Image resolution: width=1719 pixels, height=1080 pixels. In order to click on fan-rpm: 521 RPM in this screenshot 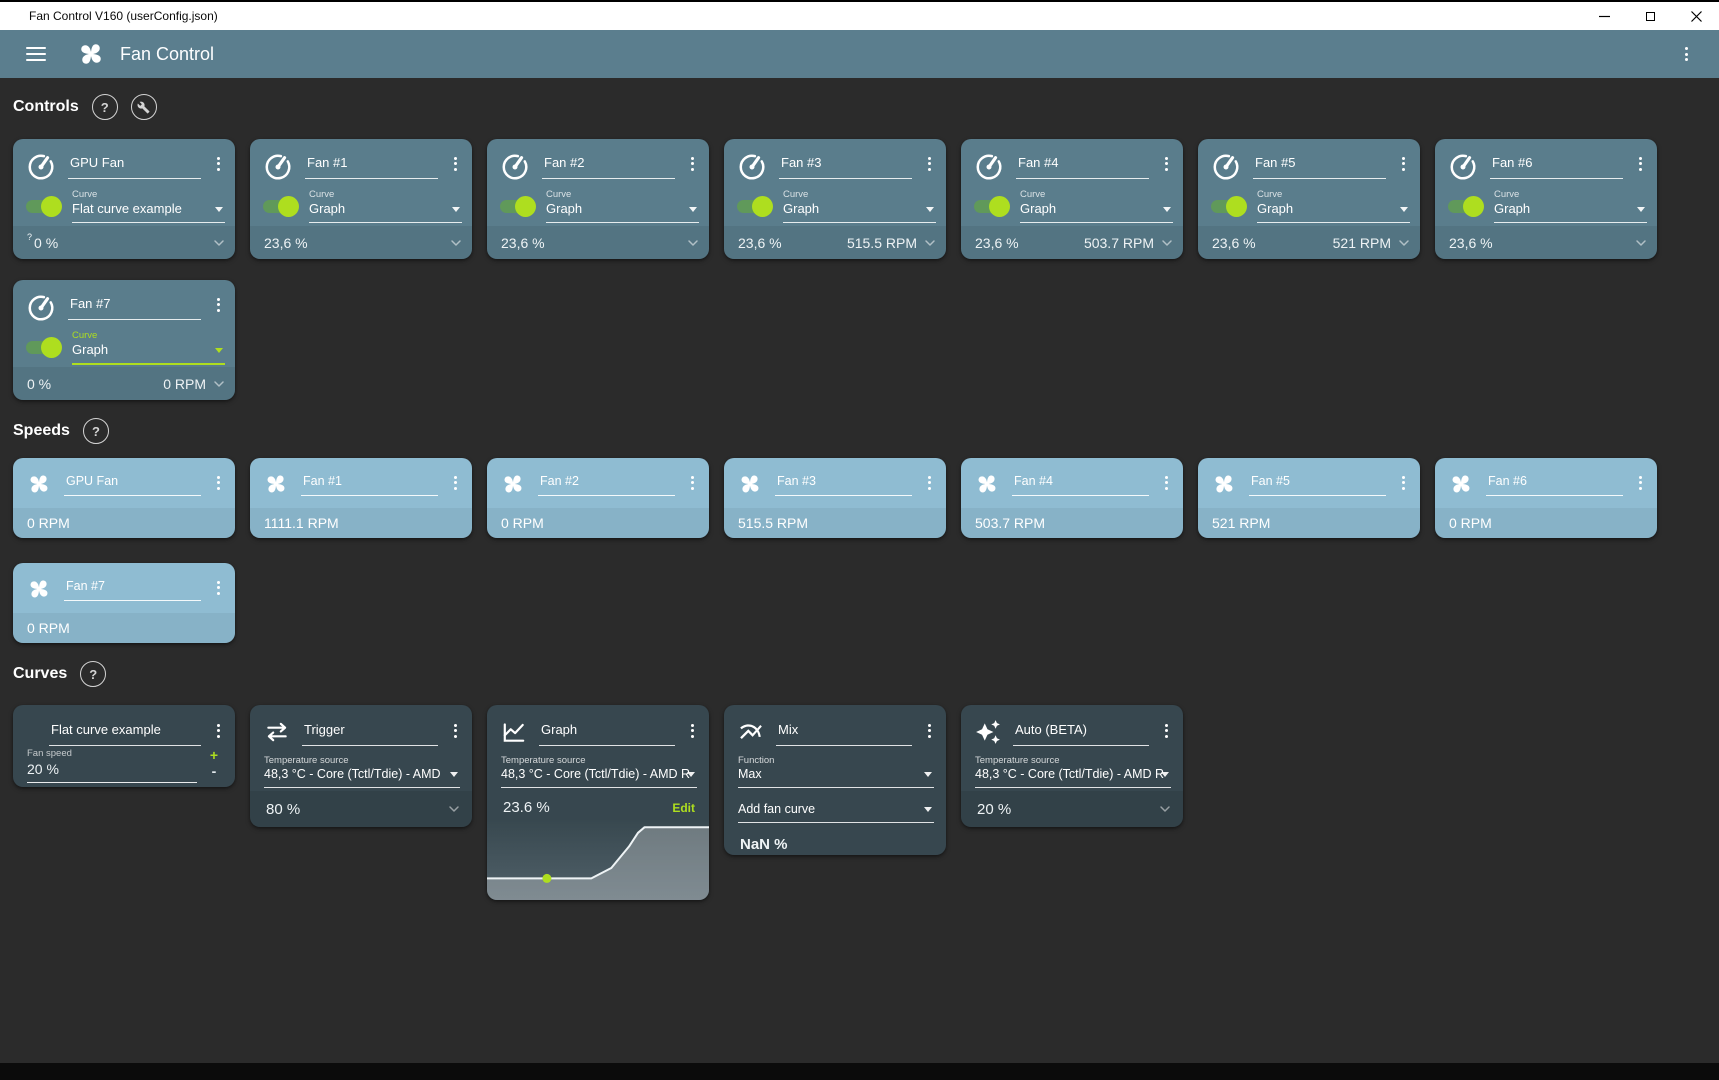, I will do `click(1361, 242)`.